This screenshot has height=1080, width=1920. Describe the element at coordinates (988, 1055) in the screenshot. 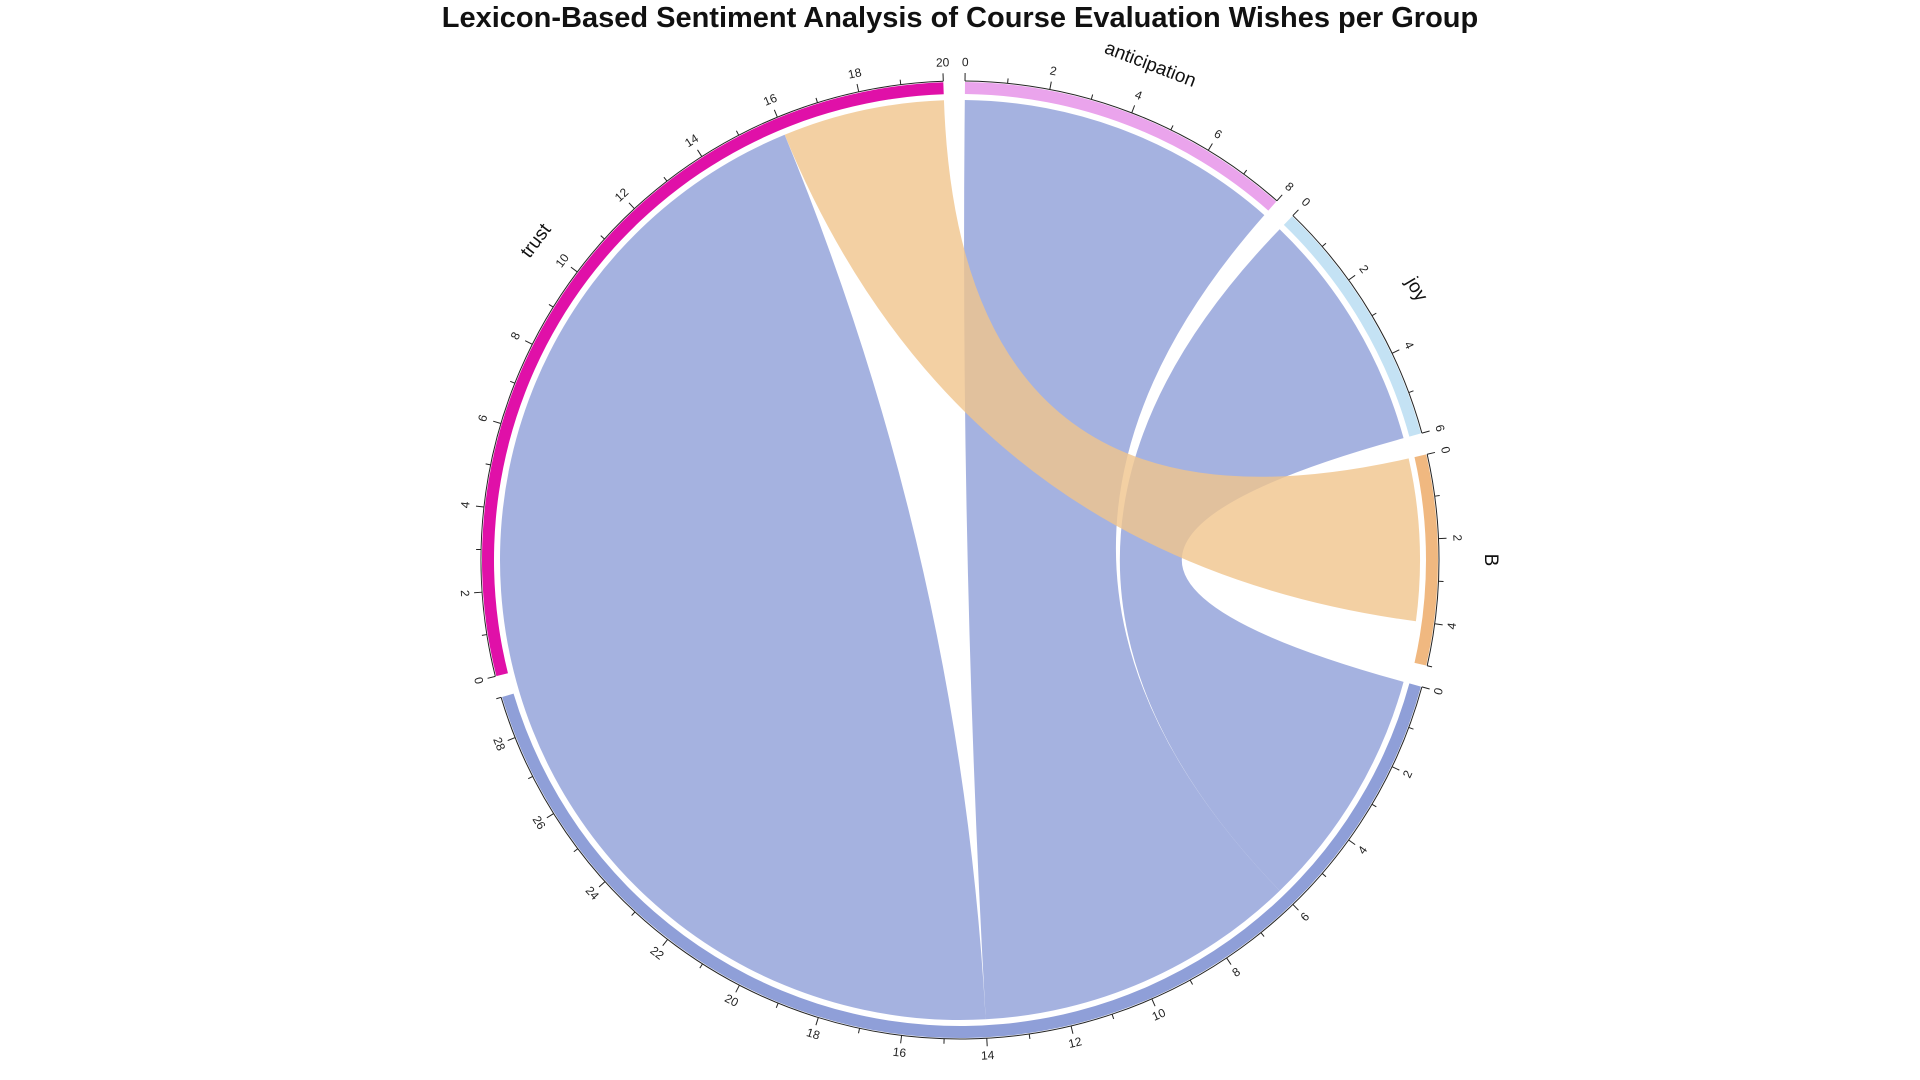

I see `tick-label-C-14: 14` at that location.